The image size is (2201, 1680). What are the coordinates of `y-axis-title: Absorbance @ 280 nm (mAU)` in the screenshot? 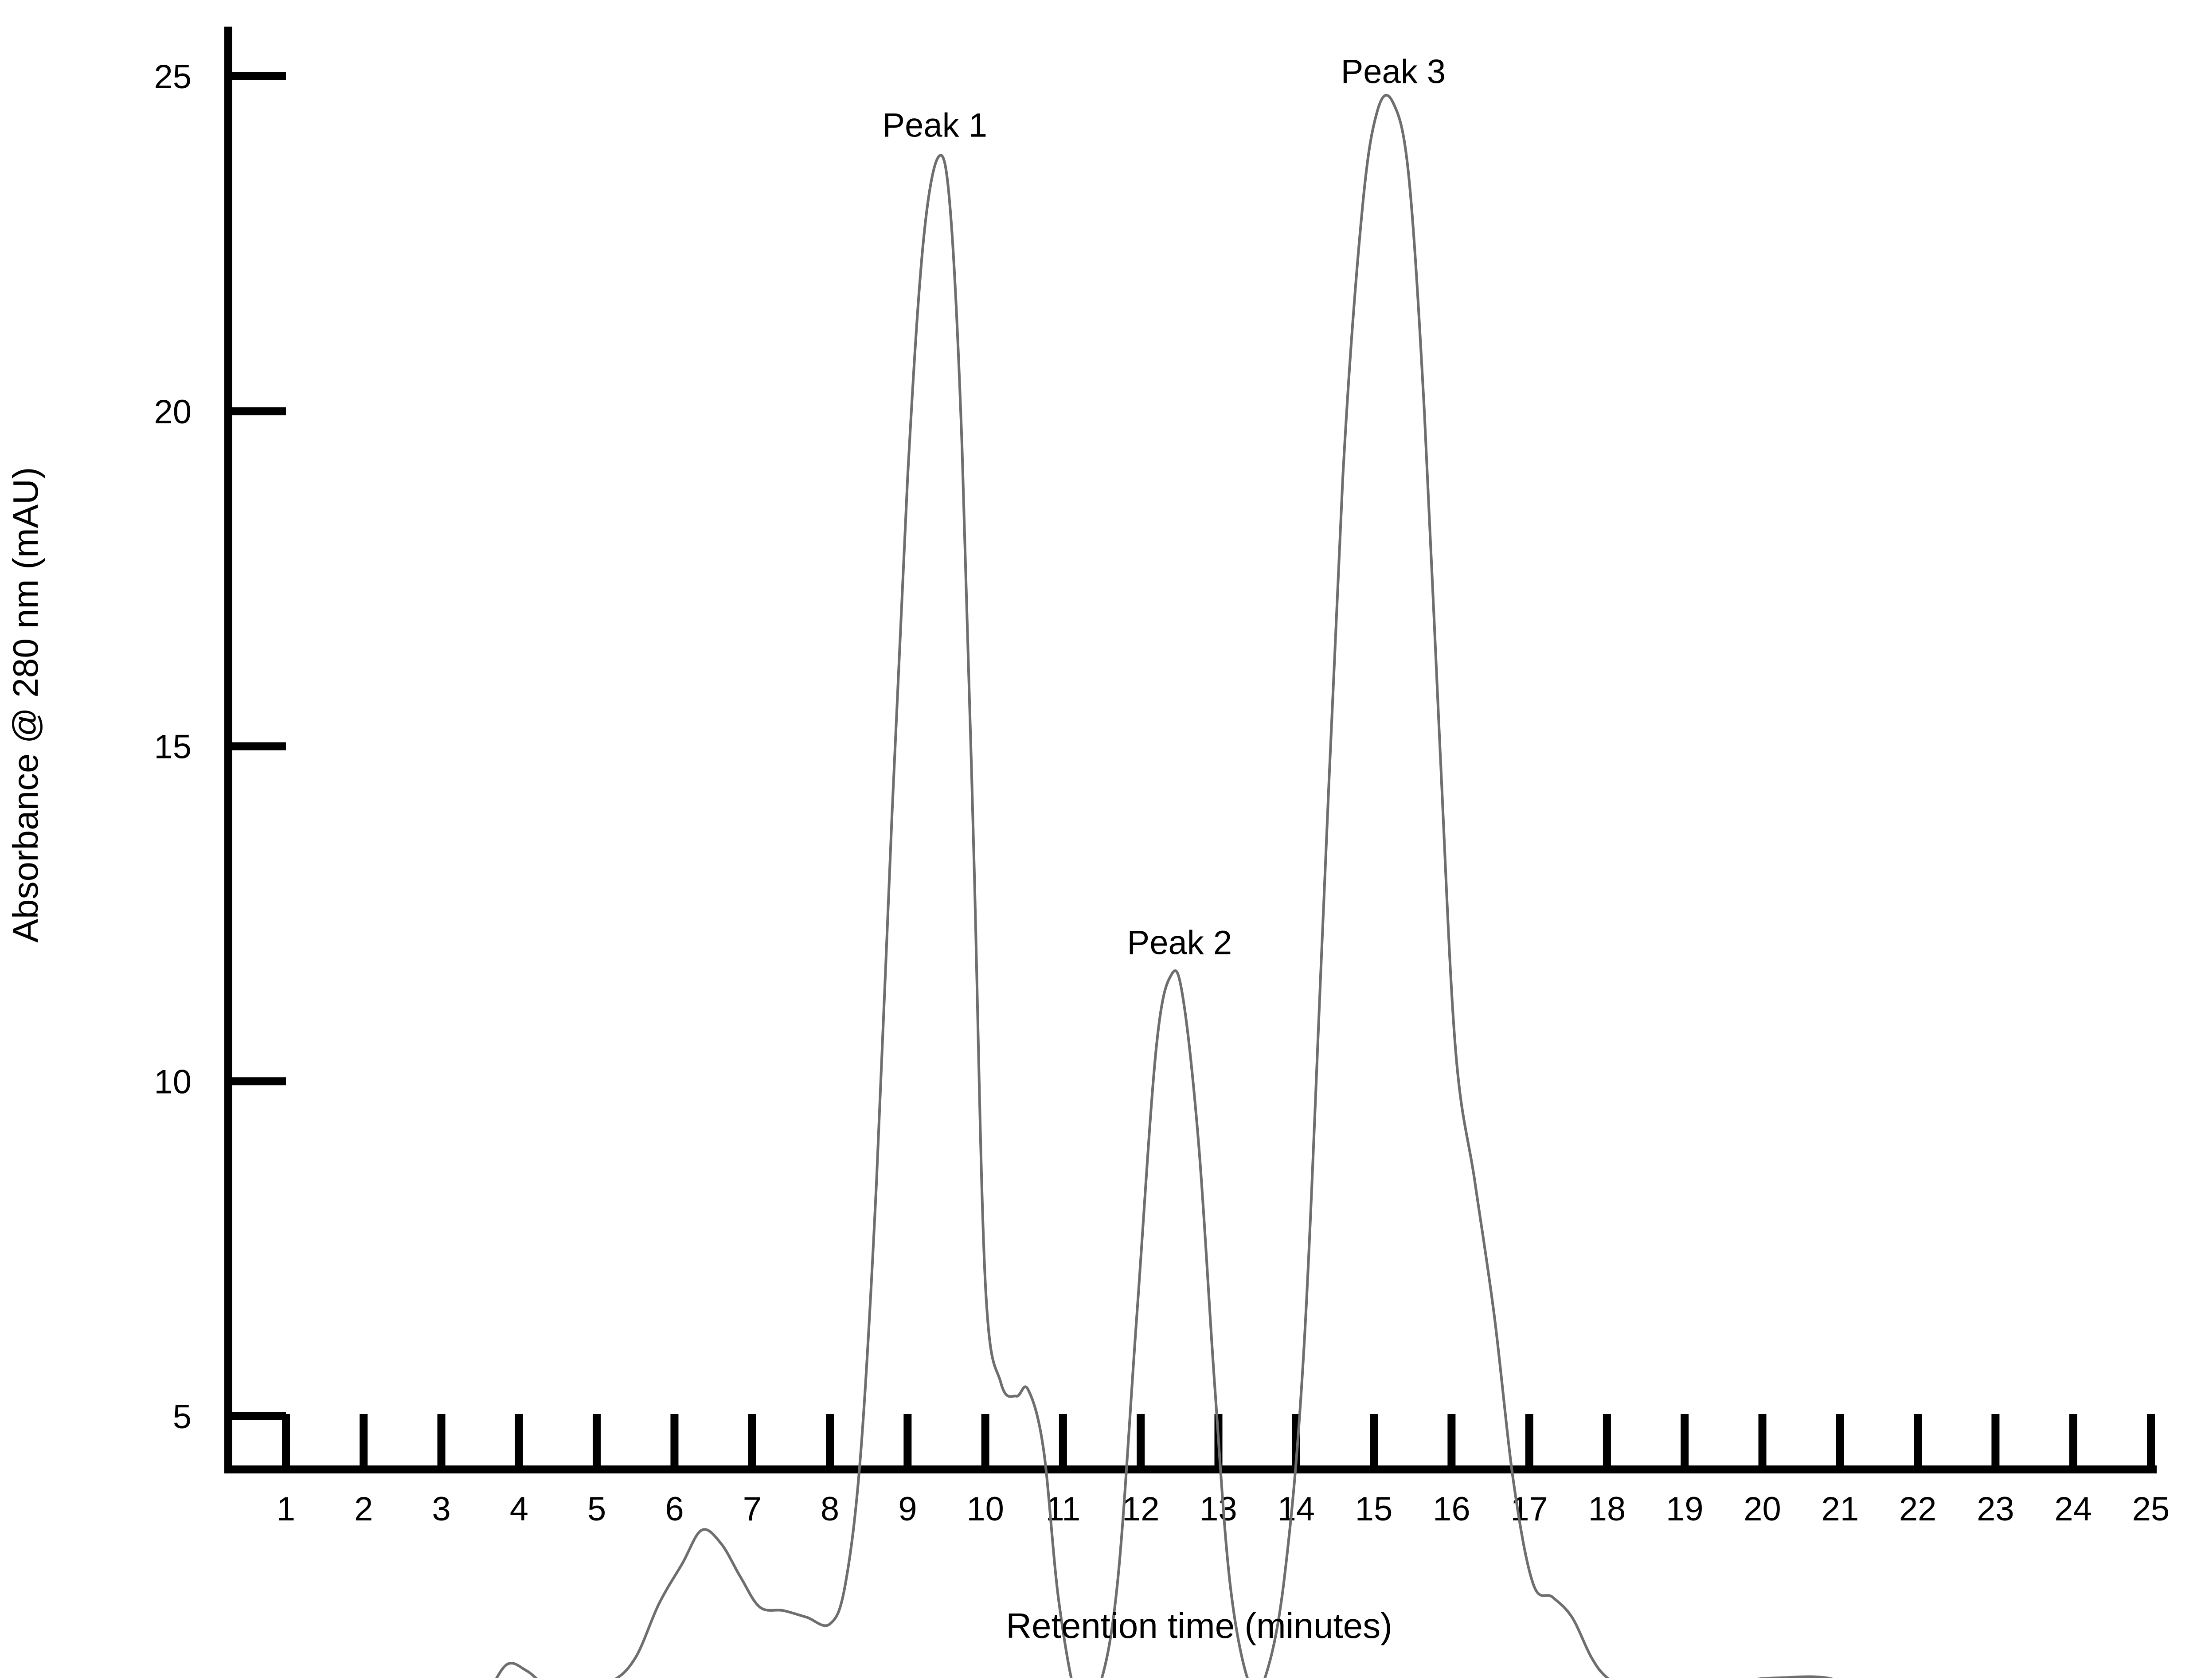 It's located at (25, 705).